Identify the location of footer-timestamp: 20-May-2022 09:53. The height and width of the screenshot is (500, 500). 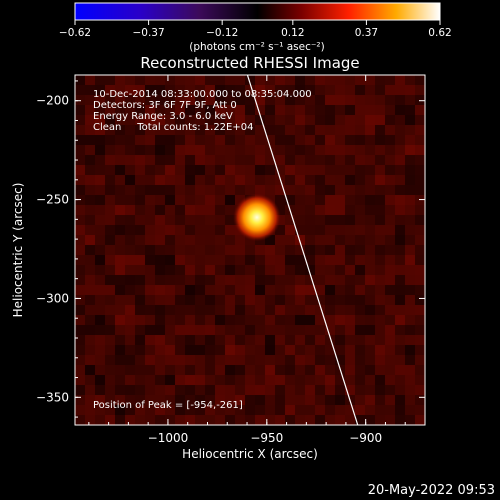
(431, 490).